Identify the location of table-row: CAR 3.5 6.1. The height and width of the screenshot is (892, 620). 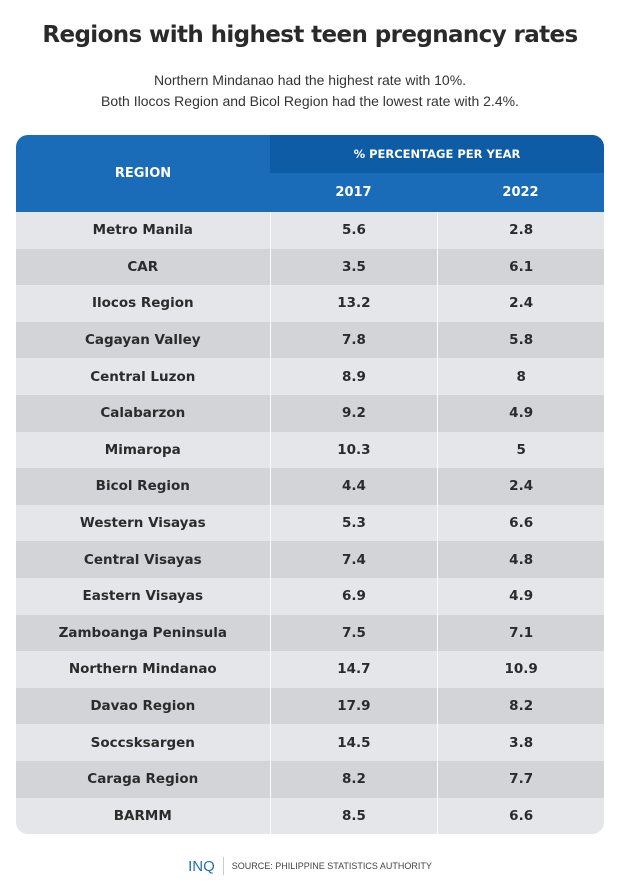
(310, 267).